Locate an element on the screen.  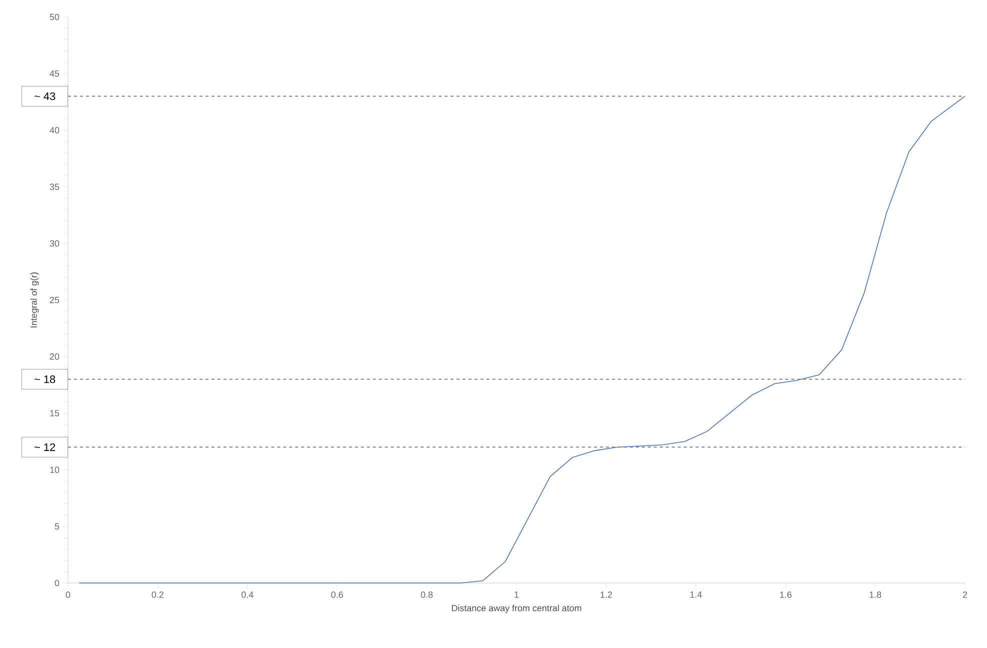
x-tick-label: 0.2 is located at coordinates (158, 594).